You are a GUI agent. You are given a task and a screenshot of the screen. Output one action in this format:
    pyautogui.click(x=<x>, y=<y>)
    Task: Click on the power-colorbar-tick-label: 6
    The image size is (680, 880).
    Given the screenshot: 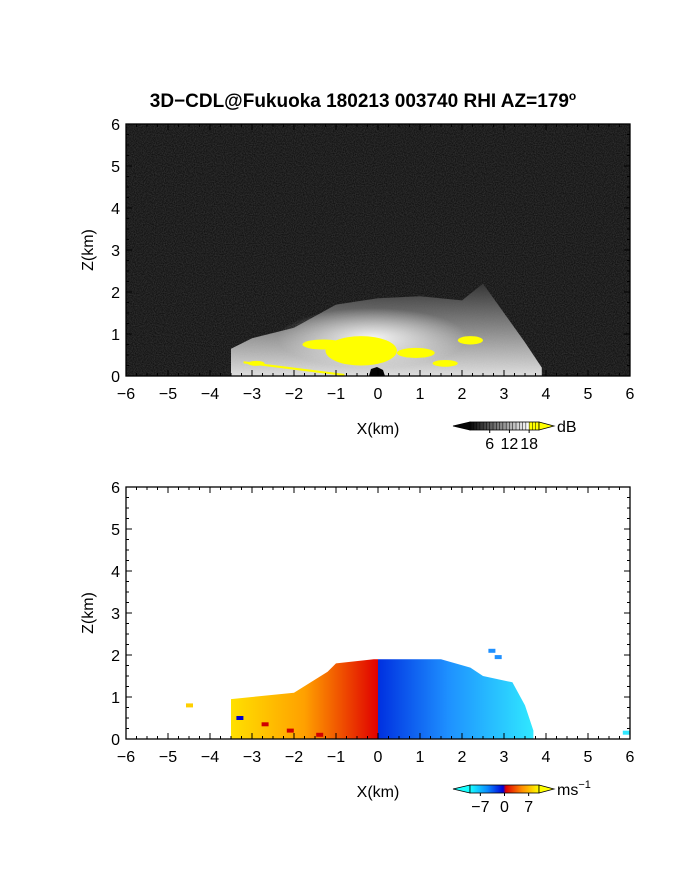 What is the action you would take?
    pyautogui.click(x=489, y=444)
    